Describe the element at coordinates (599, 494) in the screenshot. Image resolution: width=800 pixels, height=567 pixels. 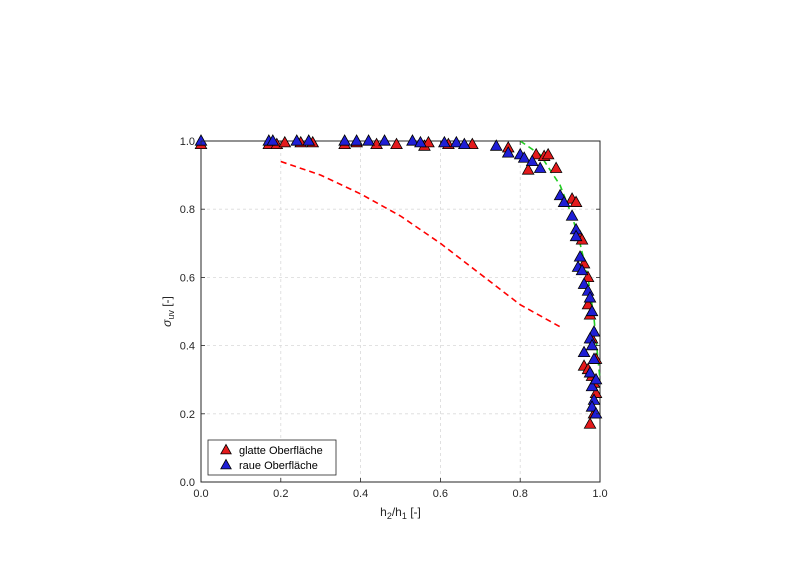
I see `x-tick-label: 1.0` at that location.